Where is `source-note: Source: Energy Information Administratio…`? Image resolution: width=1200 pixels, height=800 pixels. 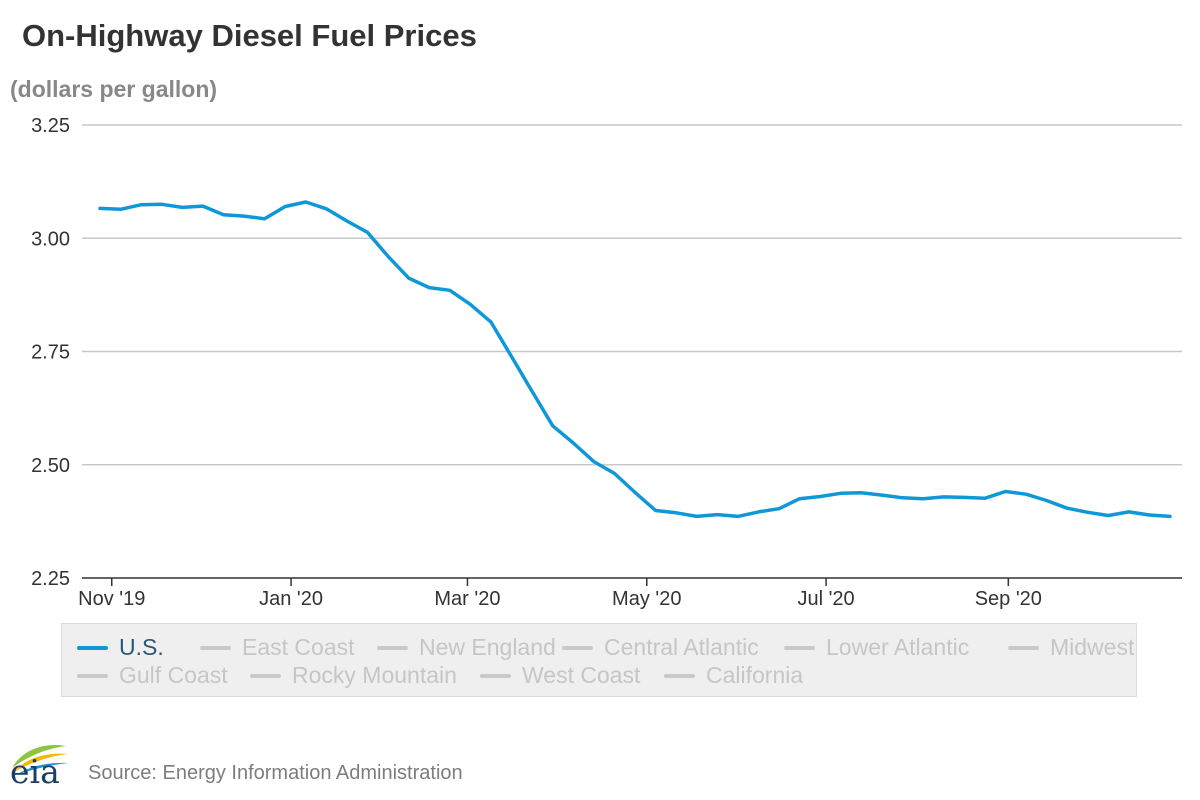
source-note: Source: Energy Information Administratio… is located at coordinates (275, 773).